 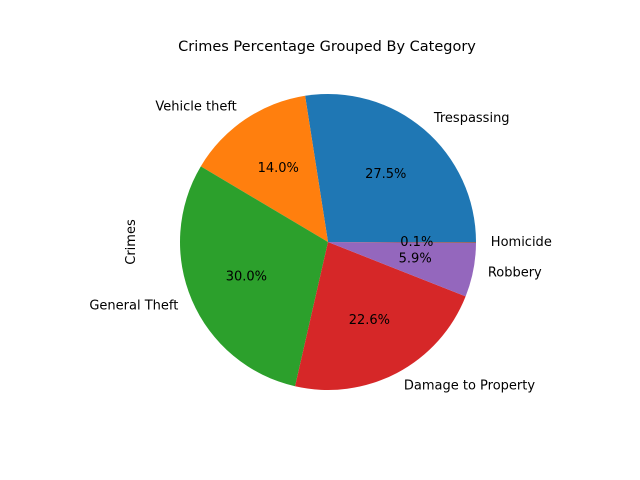 I want to click on y-axis-label: Crimes, so click(x=131, y=242).